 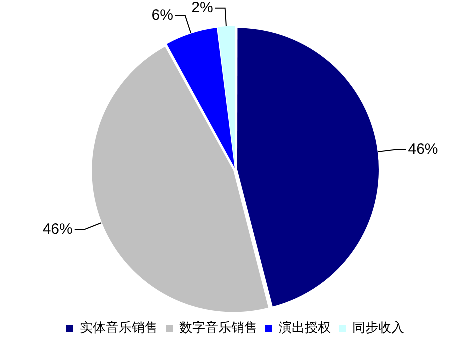 I want to click on legend-label: 同步收入, so click(x=378, y=328).